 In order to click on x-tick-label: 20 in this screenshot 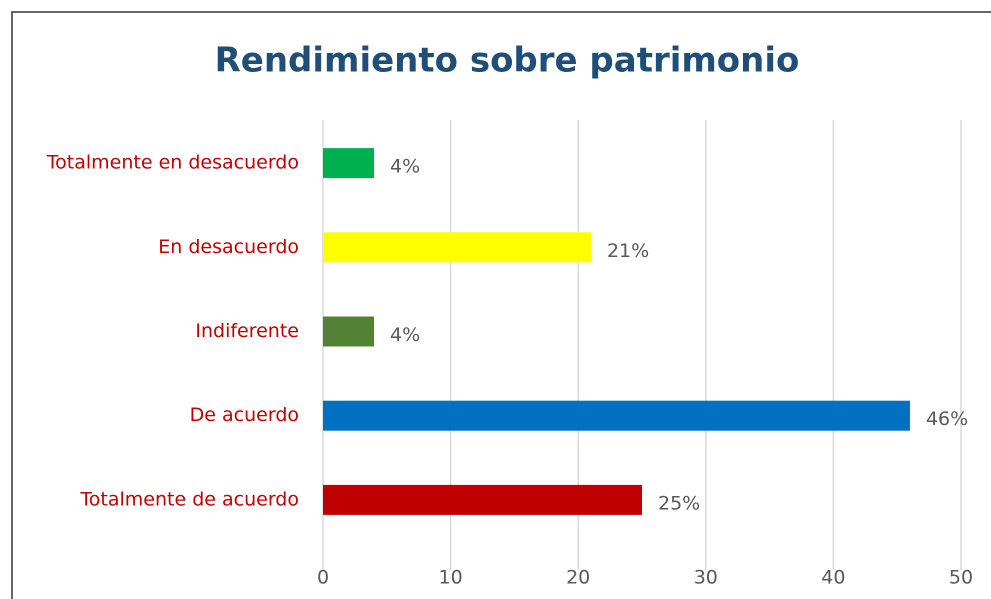, I will do `click(578, 578)`.